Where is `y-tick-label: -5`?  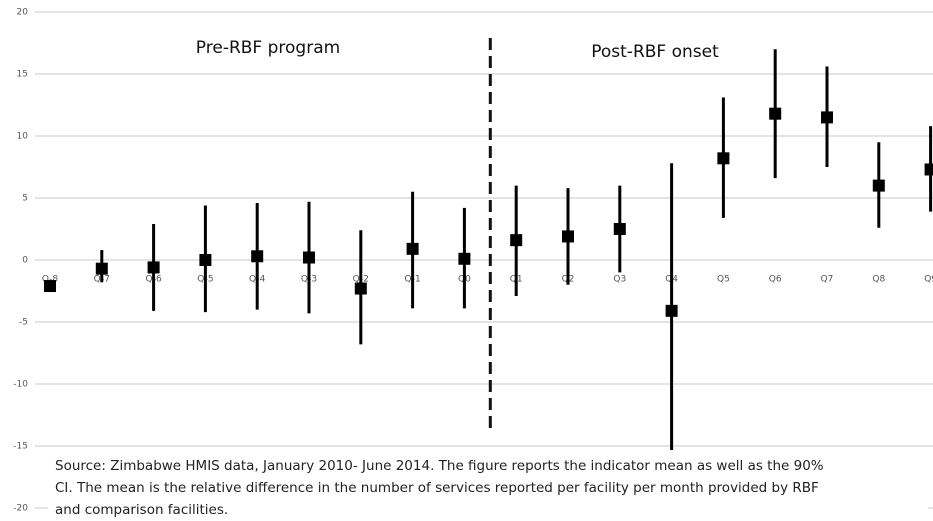
y-tick-label: -5 is located at coordinates (23, 323).